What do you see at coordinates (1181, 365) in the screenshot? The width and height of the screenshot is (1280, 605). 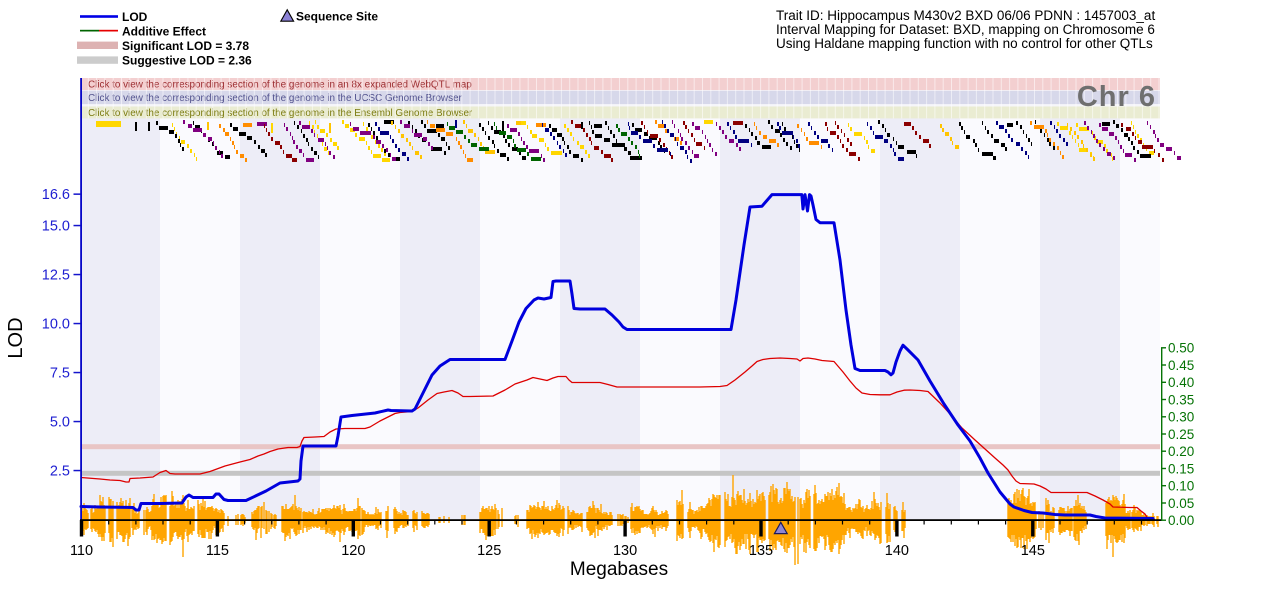 I see `svg-text: 0.45` at bounding box center [1181, 365].